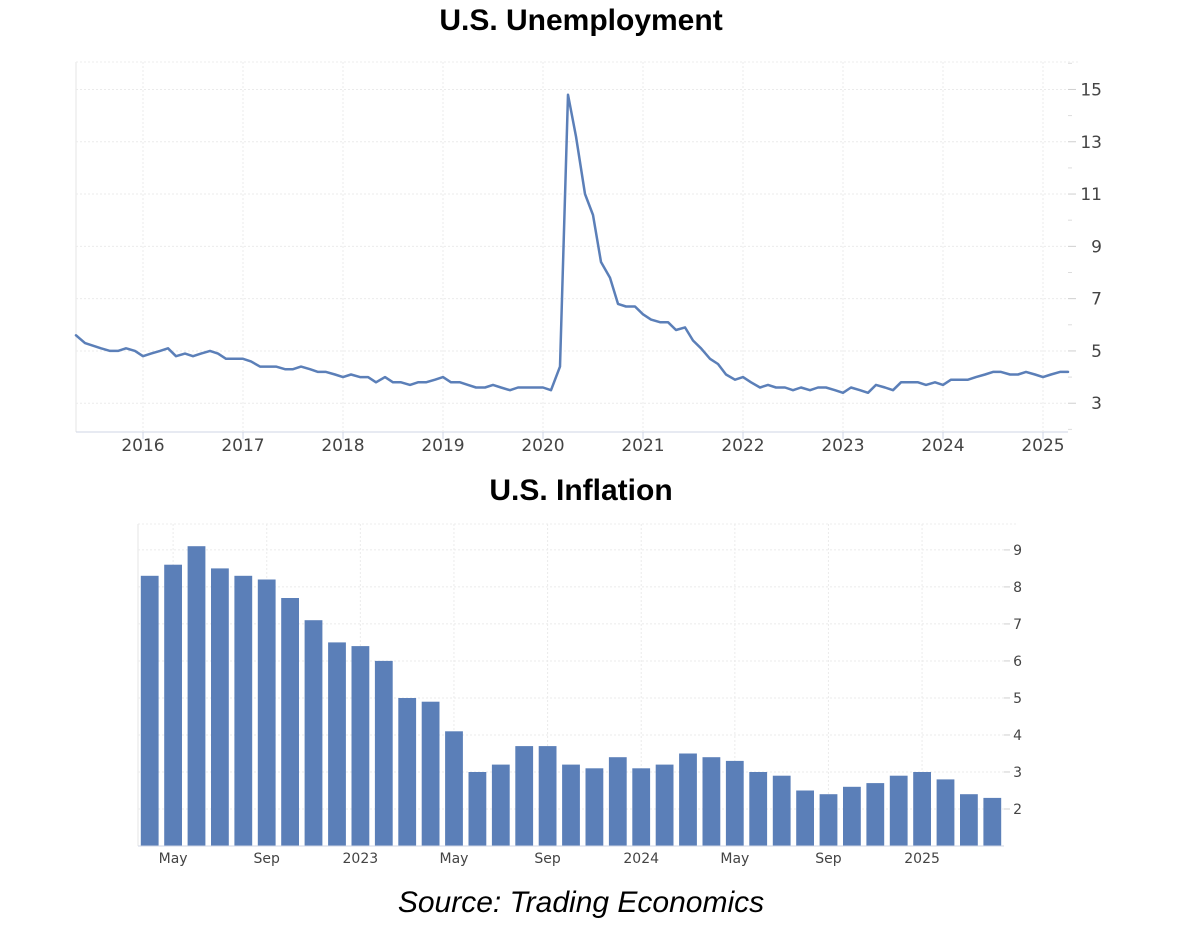 The width and height of the screenshot is (1188, 942). Describe the element at coordinates (1091, 90) in the screenshot. I see `y-tick-label: 15` at that location.